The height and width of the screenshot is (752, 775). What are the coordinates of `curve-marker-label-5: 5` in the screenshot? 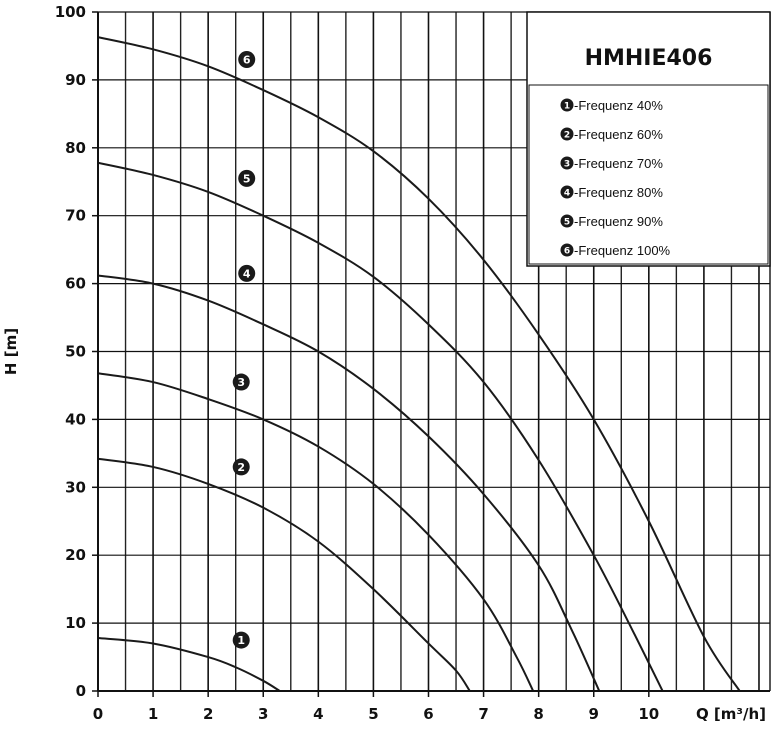 It's located at (247, 178).